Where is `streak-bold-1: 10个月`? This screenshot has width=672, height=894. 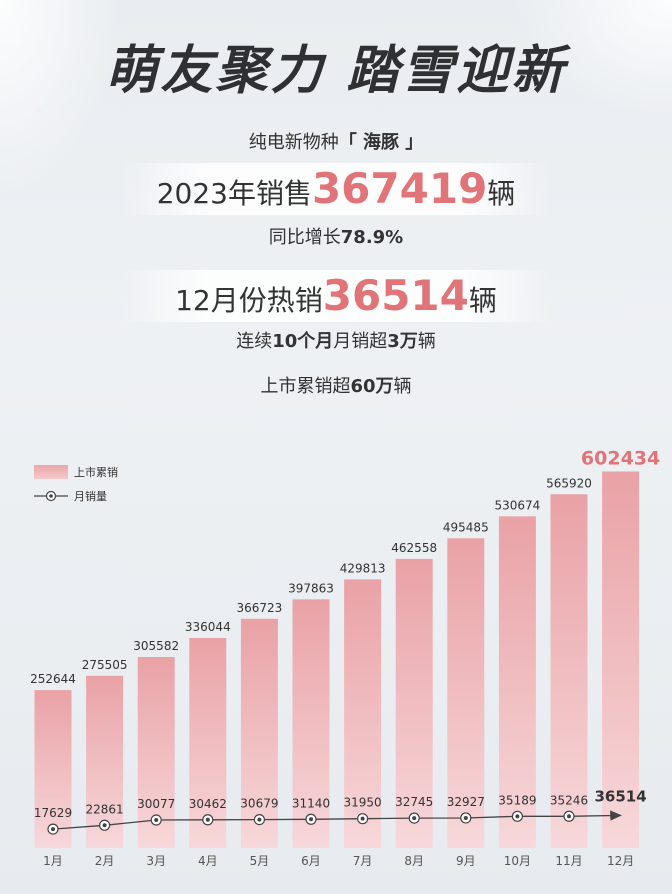 streak-bold-1: 10个月 is located at coordinates (303, 341).